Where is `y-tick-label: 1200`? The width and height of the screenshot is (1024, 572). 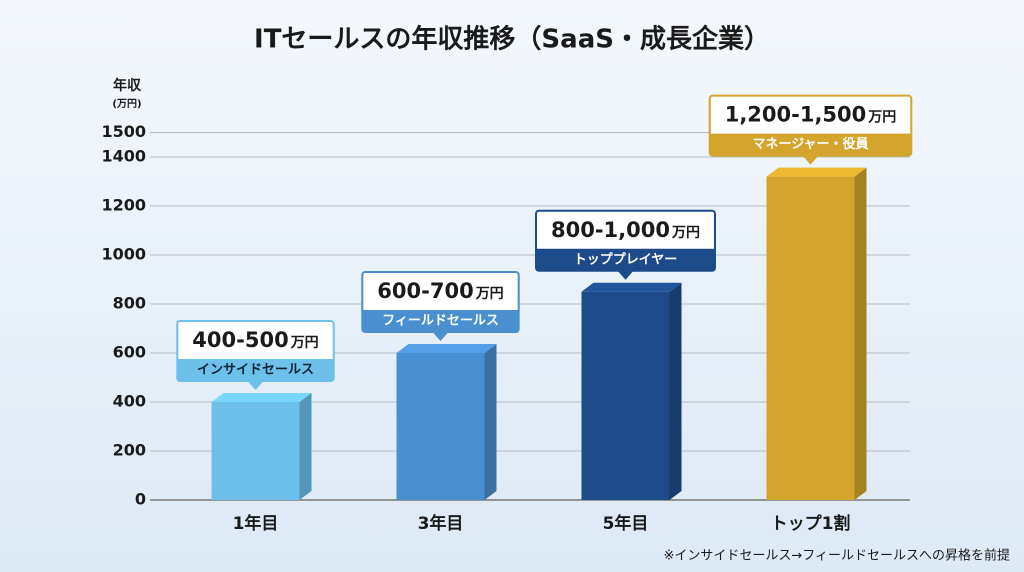
y-tick-label: 1200 is located at coordinates (123, 205).